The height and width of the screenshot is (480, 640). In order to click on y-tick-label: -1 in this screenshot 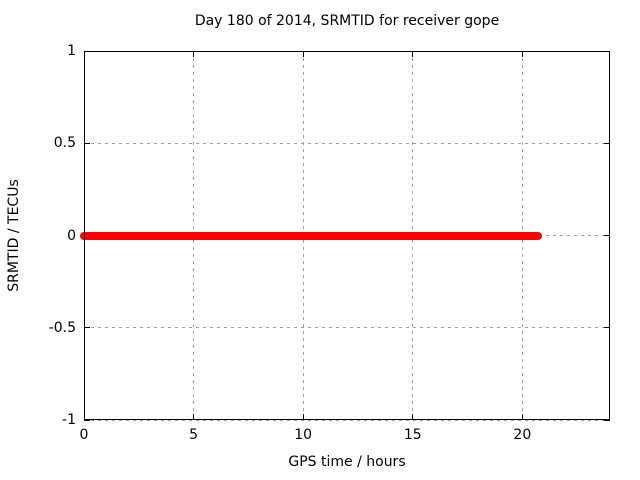, I will do `click(69, 420)`.